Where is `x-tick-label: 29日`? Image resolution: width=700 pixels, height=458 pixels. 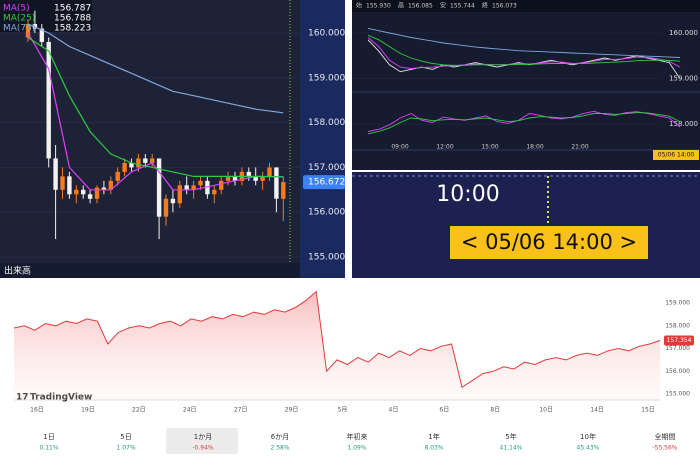 x-tick-label: 29日 is located at coordinates (292, 410).